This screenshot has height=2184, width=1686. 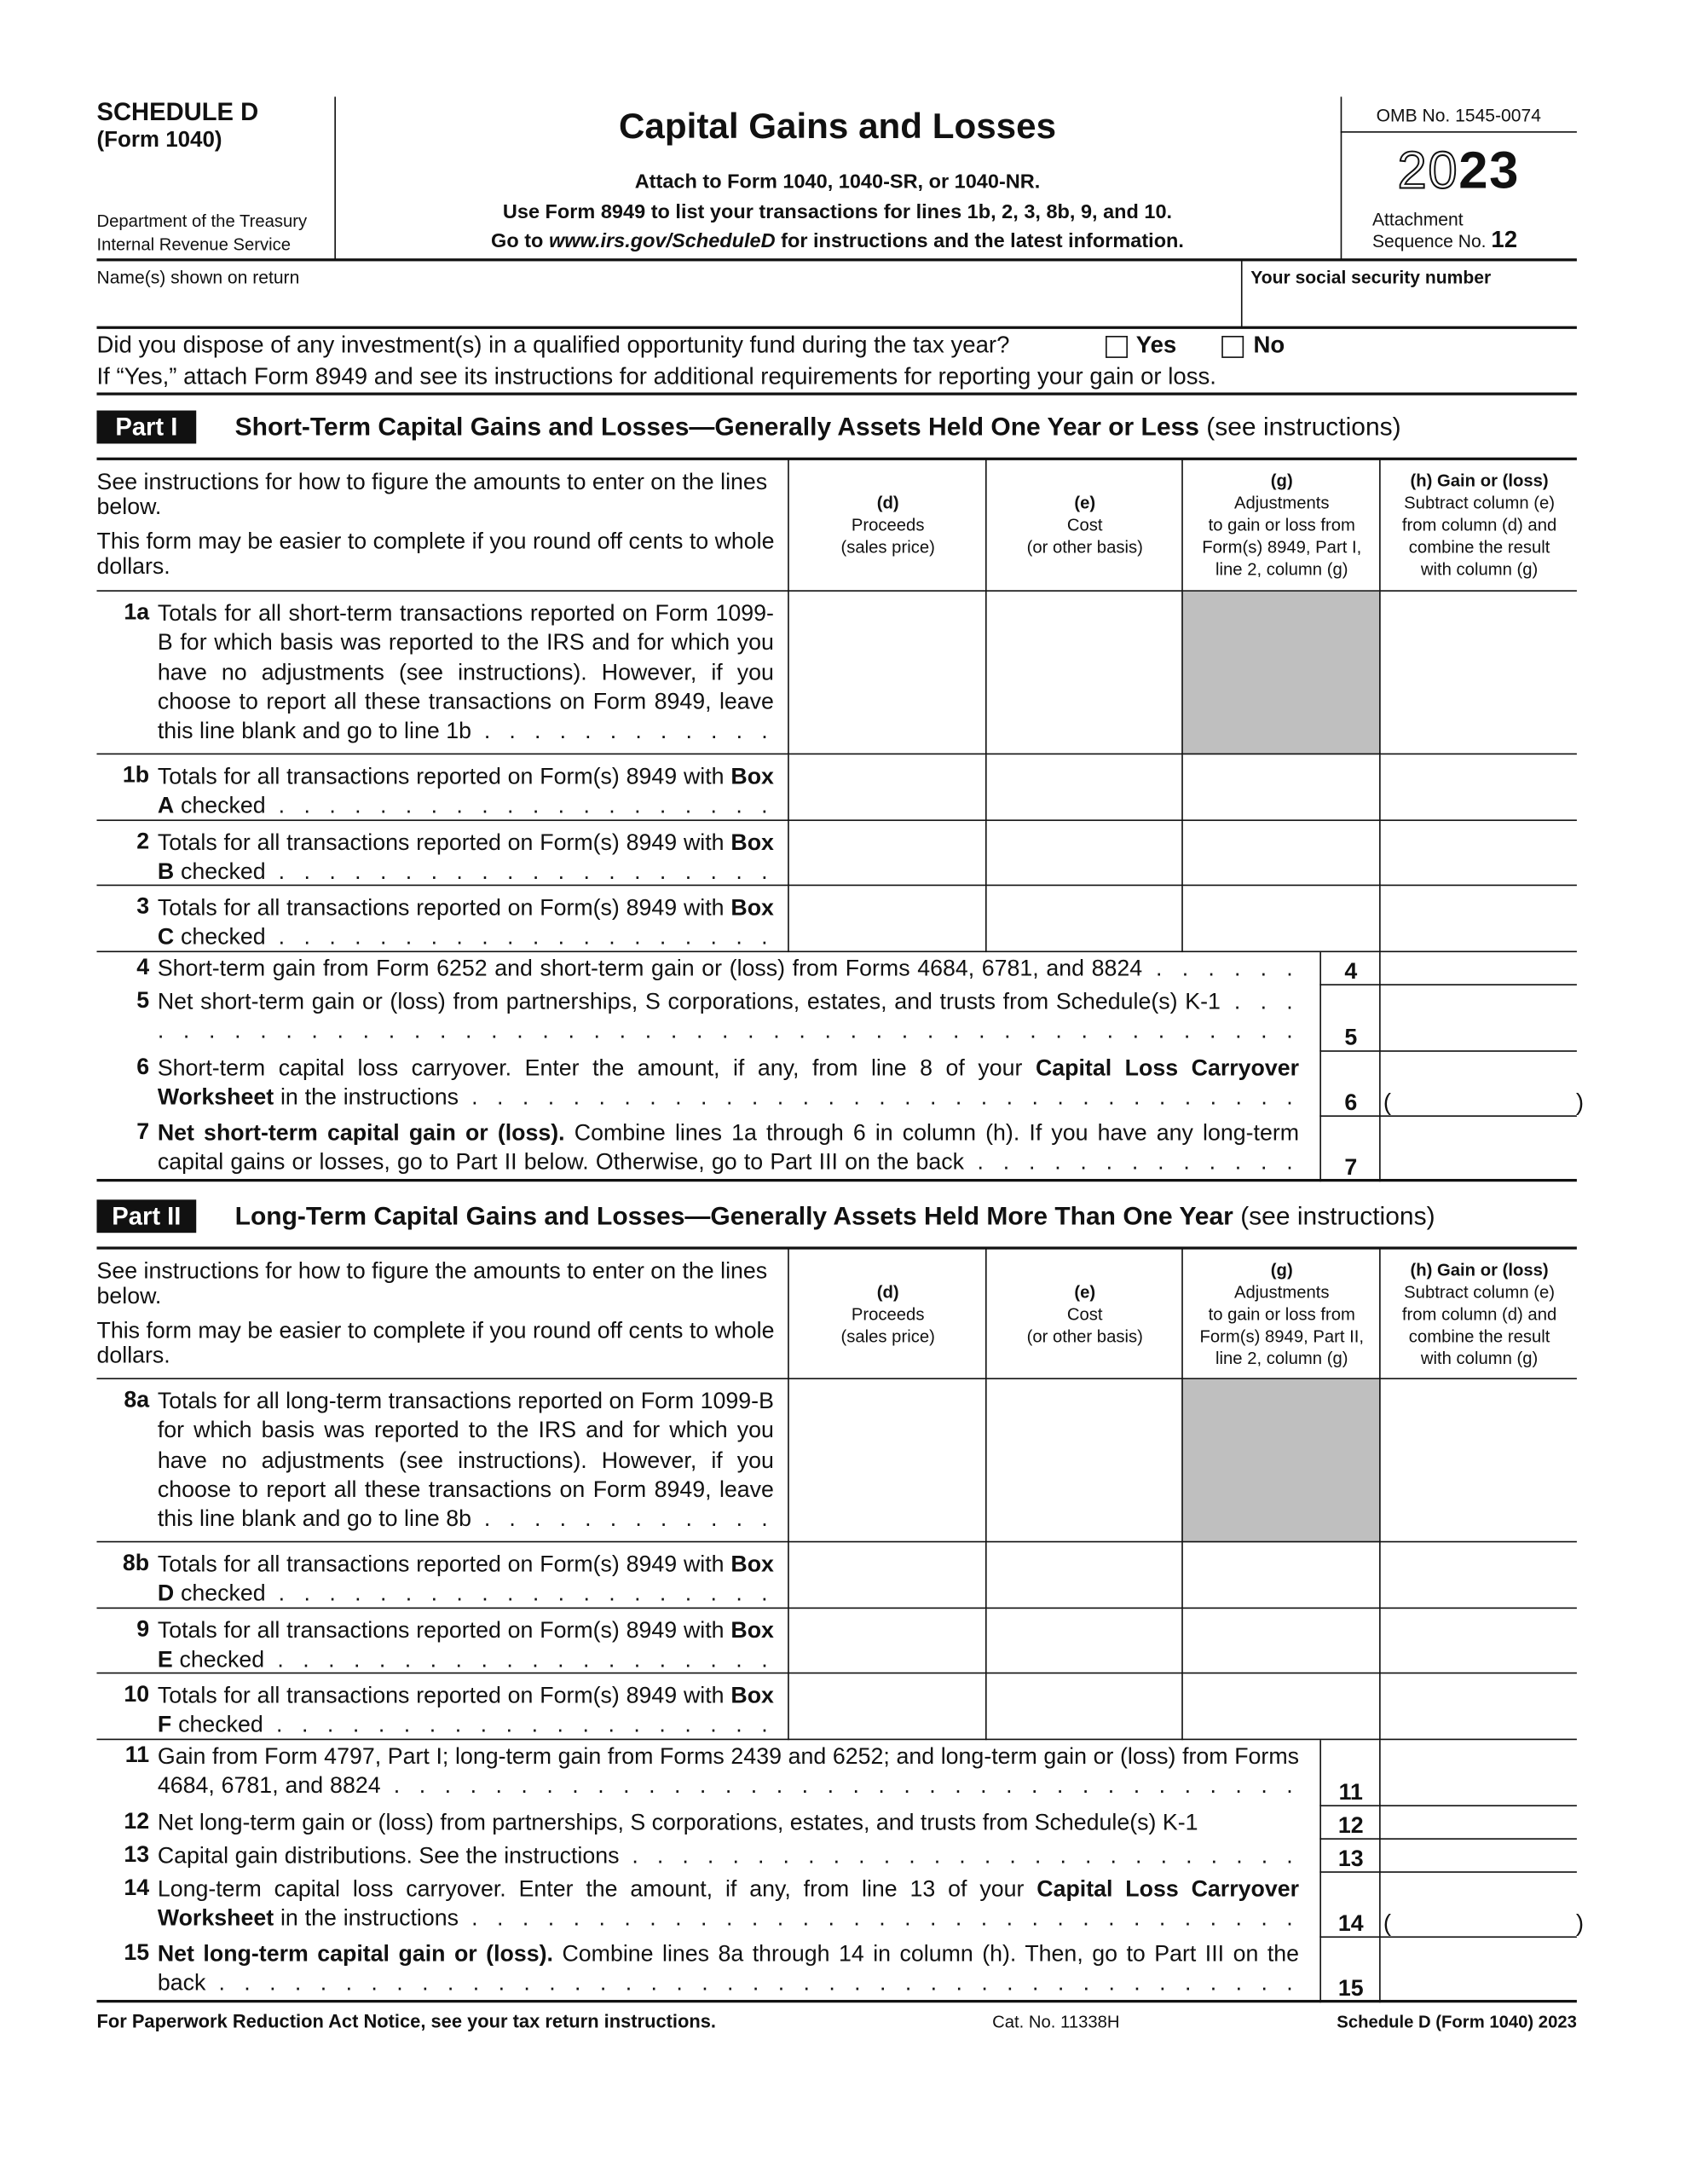 What do you see at coordinates (1371, 277) in the screenshot?
I see `ssn-label: Your social security number` at bounding box center [1371, 277].